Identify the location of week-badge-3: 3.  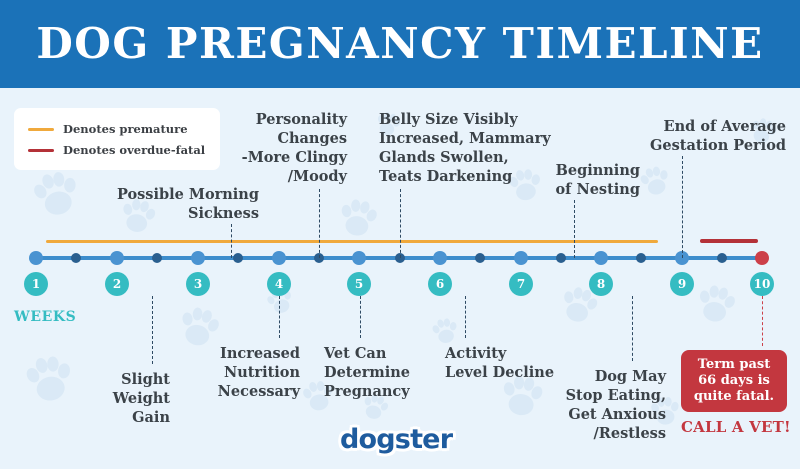
(198, 284).